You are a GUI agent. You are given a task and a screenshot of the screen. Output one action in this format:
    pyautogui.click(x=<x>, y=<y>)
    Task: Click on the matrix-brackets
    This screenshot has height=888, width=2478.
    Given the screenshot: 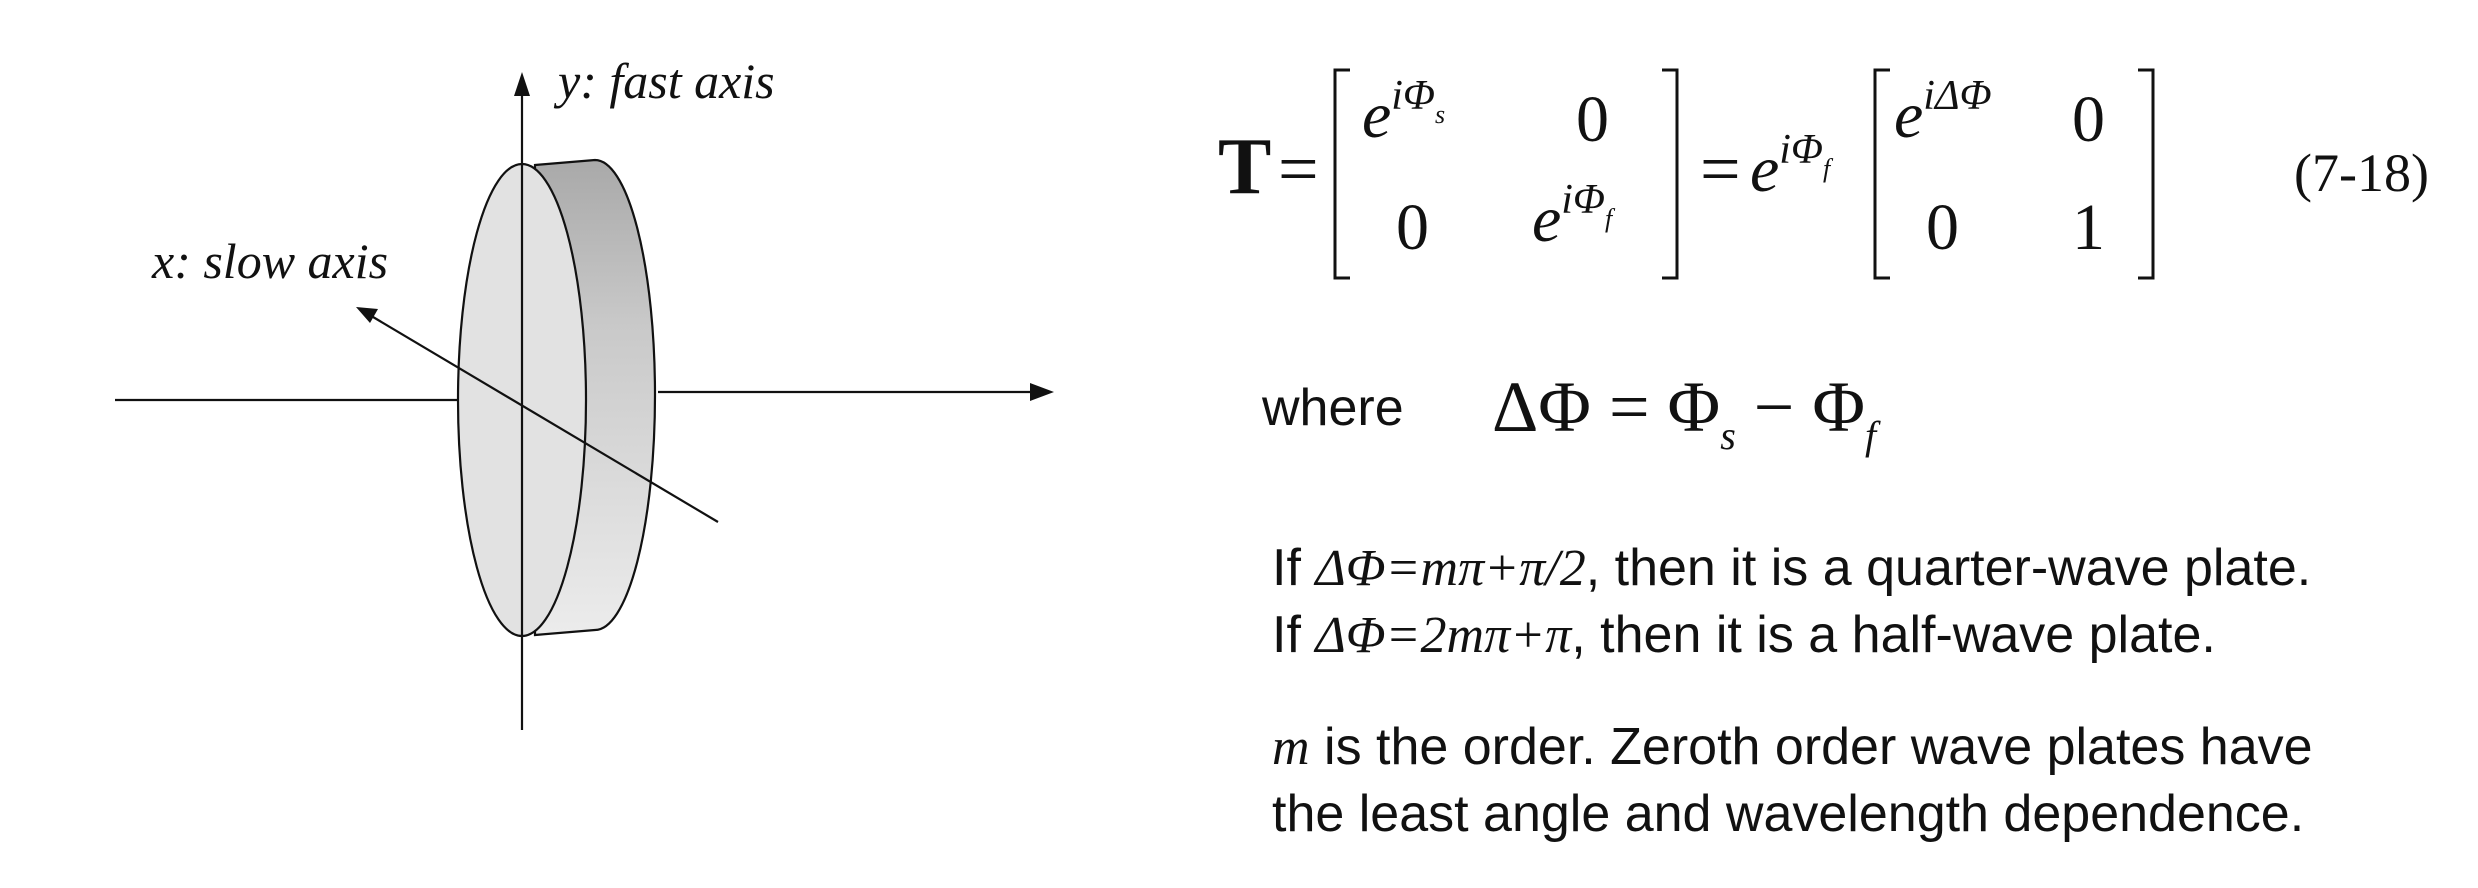 What is the action you would take?
    pyautogui.click(x=1744, y=174)
    